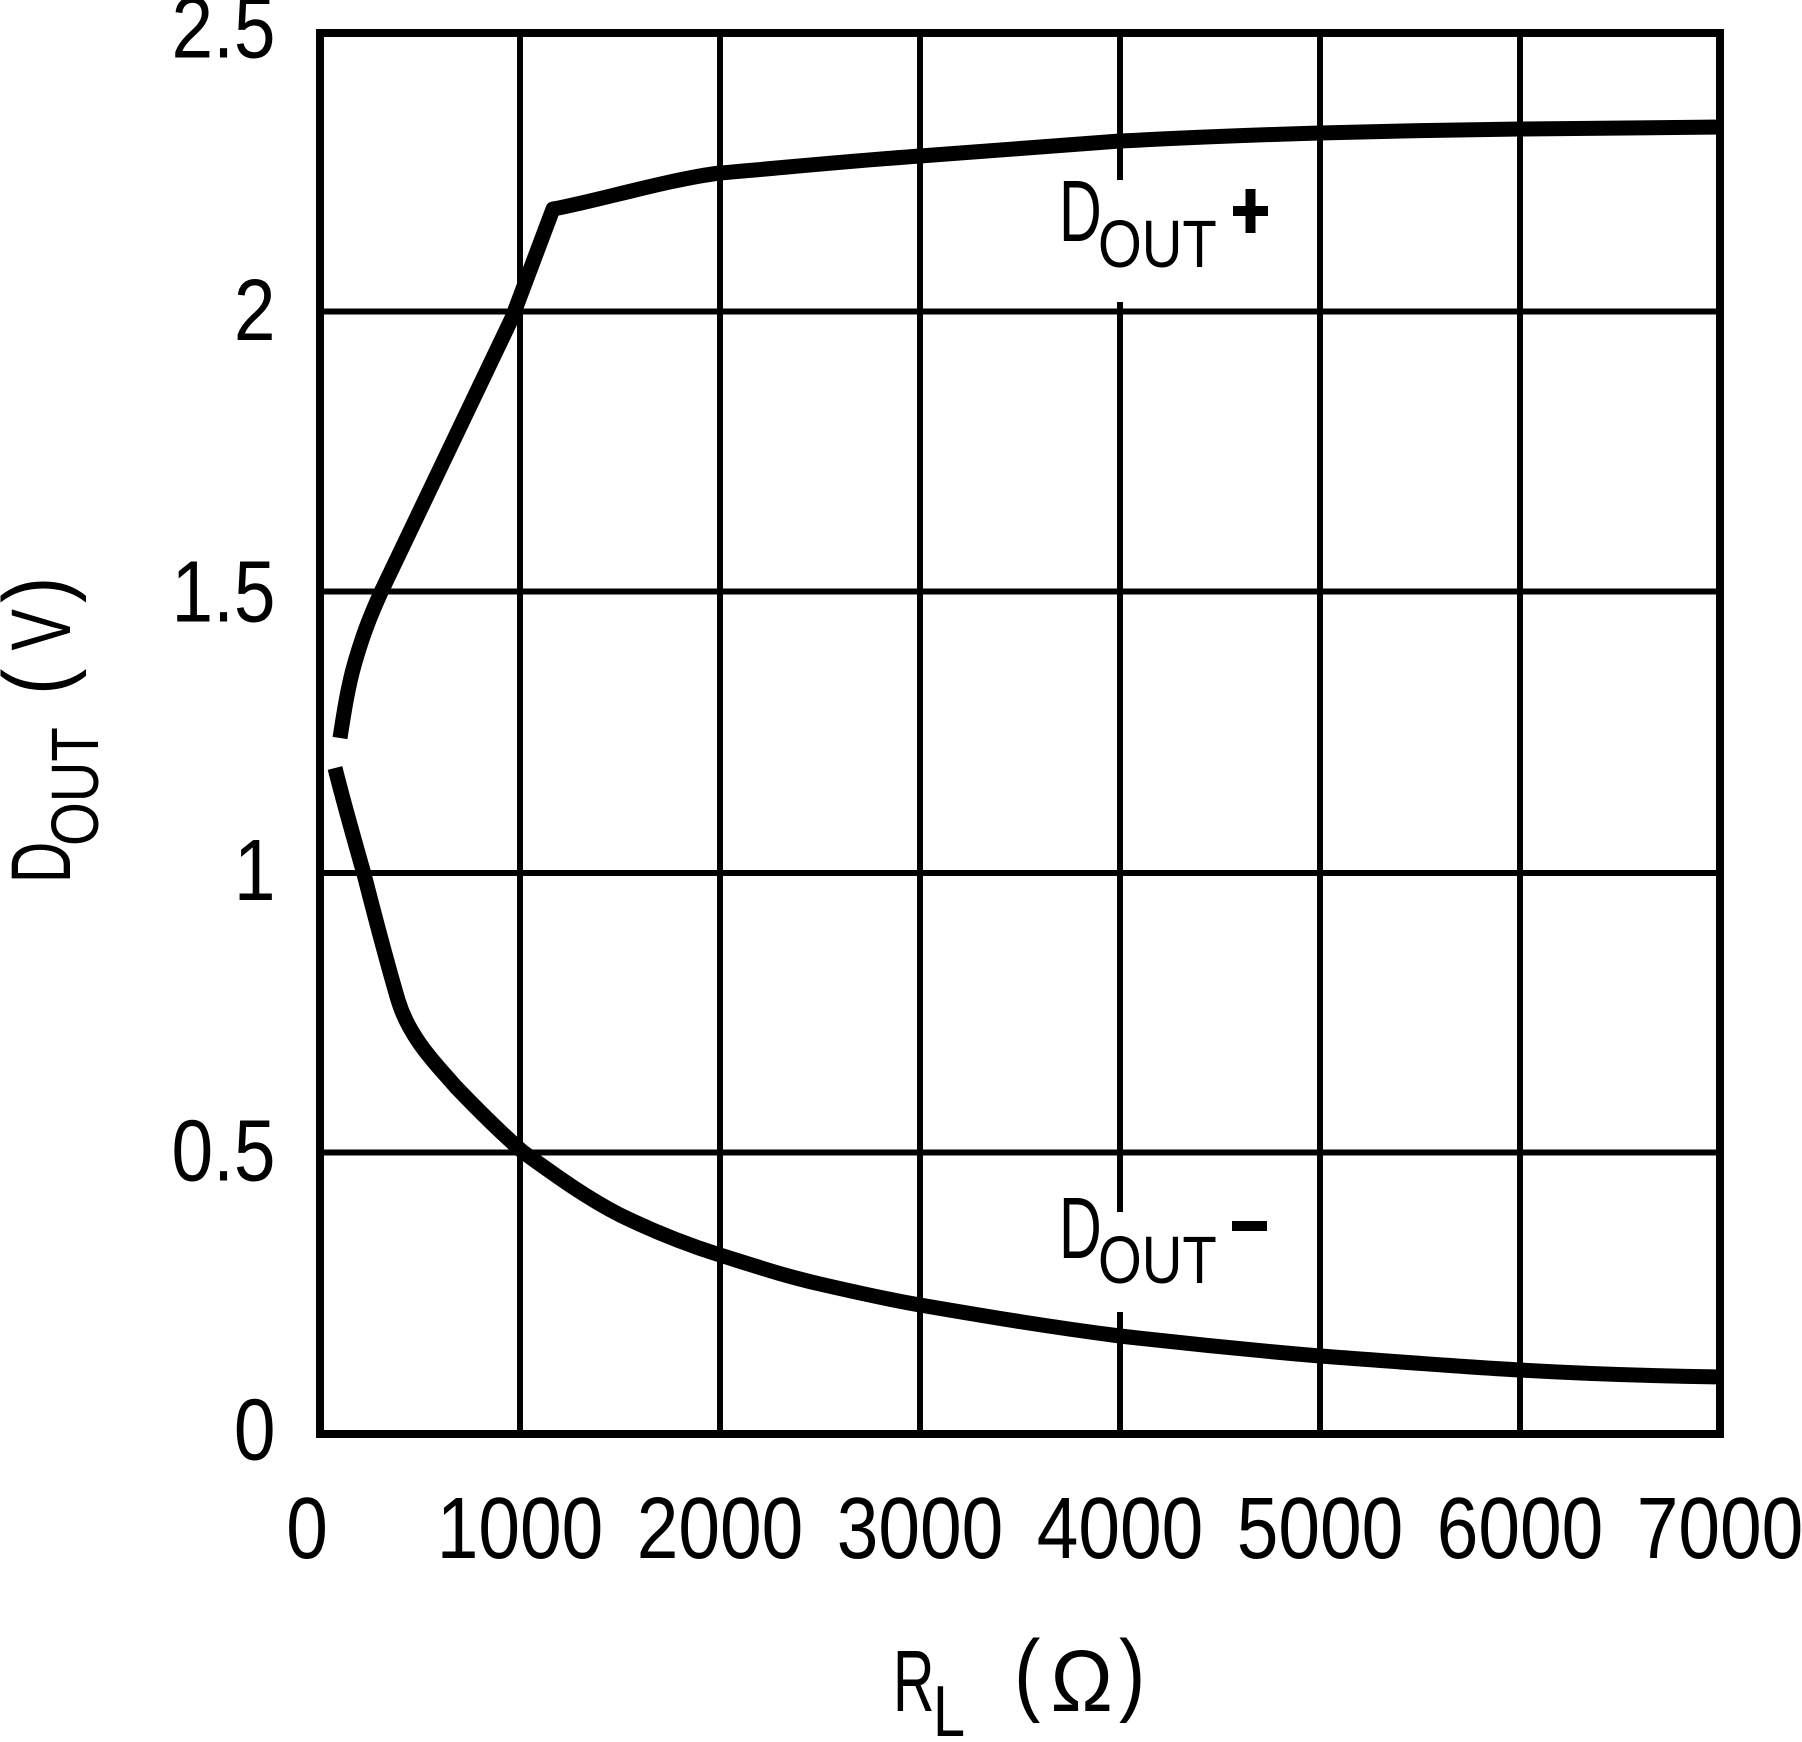 The width and height of the screenshot is (1802, 1742). Describe the element at coordinates (1320, 1529) in the screenshot. I see `svg-text: 5000` at that location.